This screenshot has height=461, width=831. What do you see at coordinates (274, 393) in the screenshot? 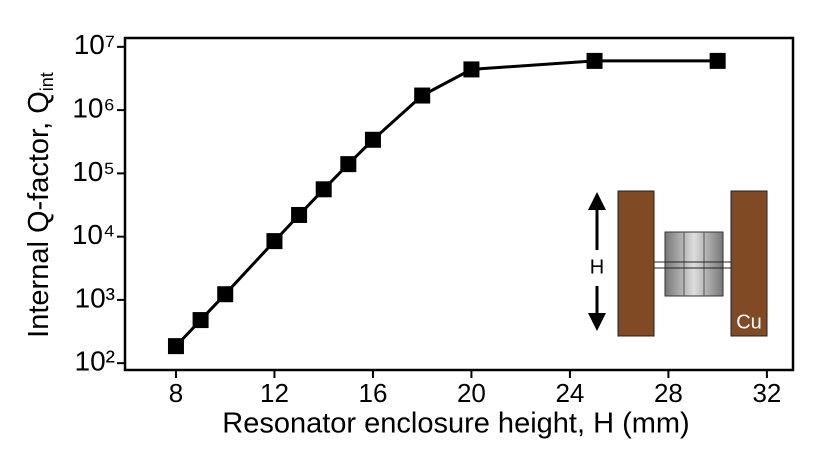
I see `x-tick-label: 12` at bounding box center [274, 393].